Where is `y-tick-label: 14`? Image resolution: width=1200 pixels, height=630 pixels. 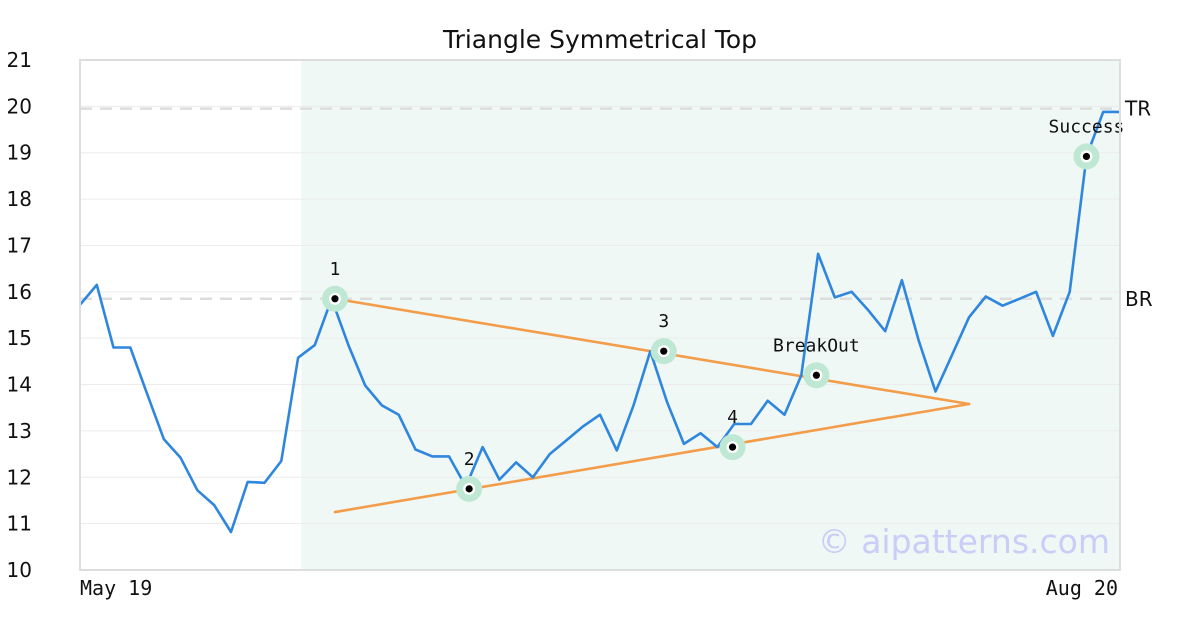 y-tick-label: 14 is located at coordinates (19, 385).